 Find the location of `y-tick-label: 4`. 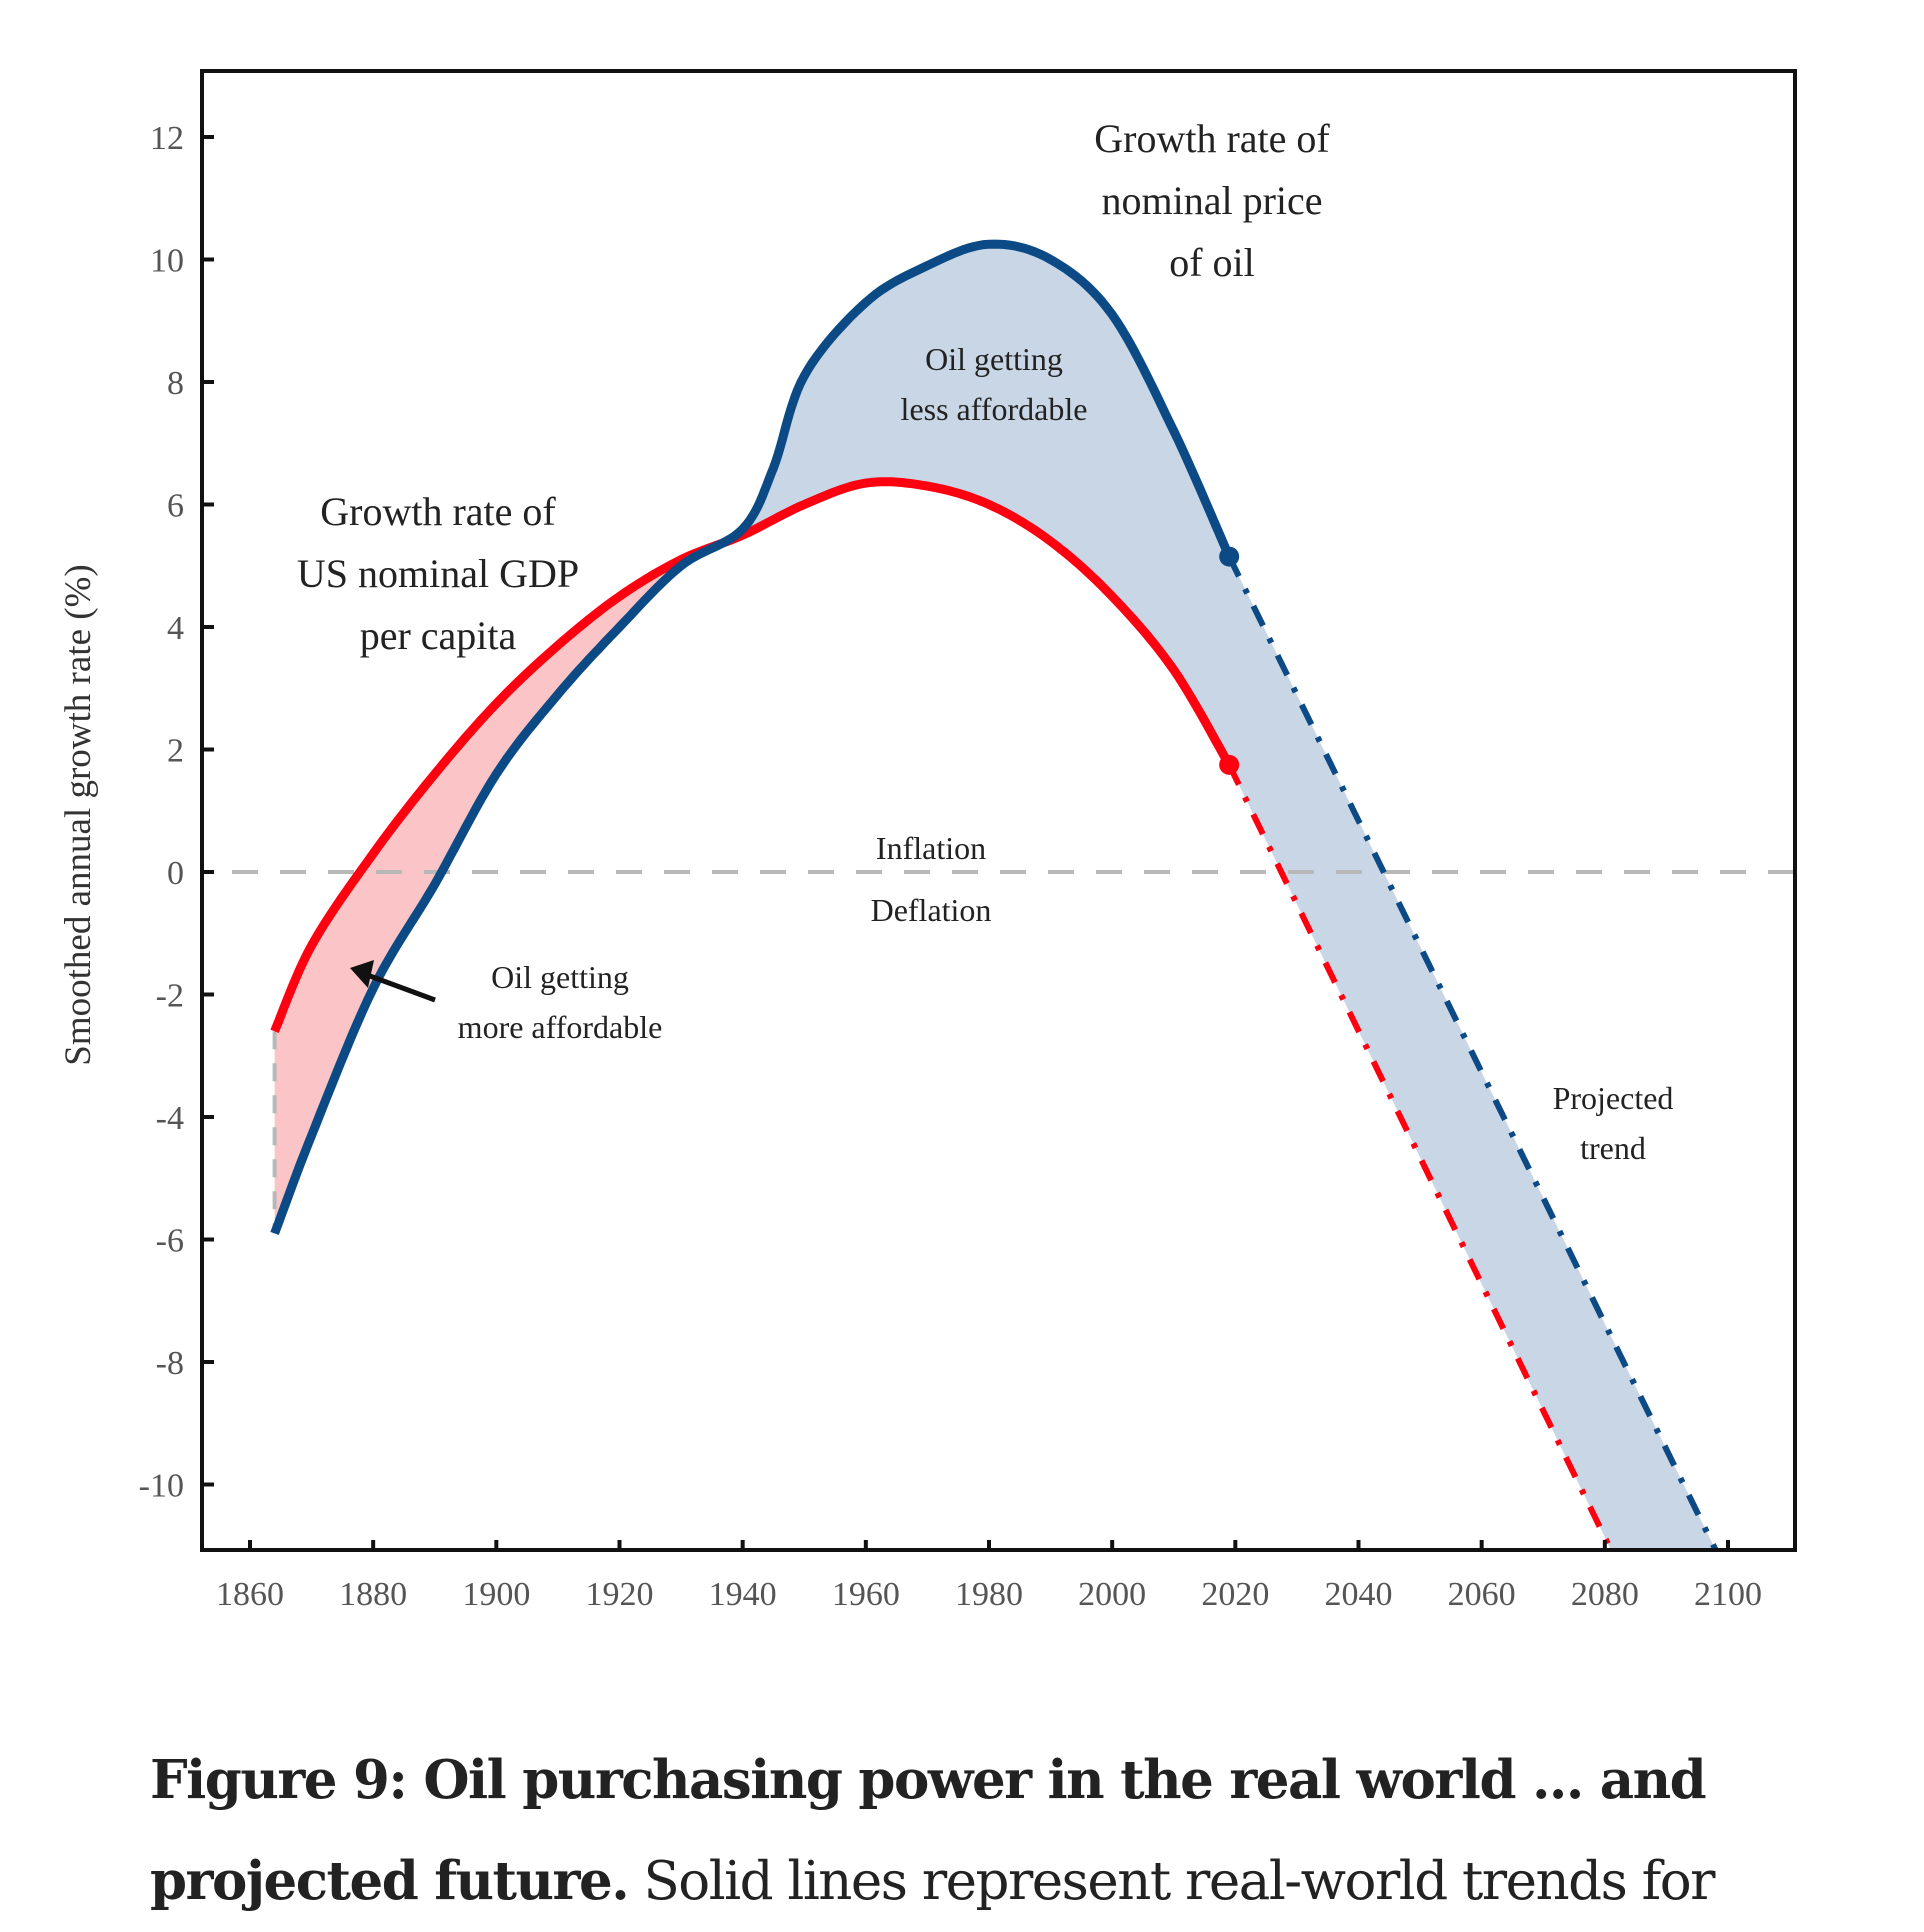

y-tick-label: 4 is located at coordinates (175, 628).